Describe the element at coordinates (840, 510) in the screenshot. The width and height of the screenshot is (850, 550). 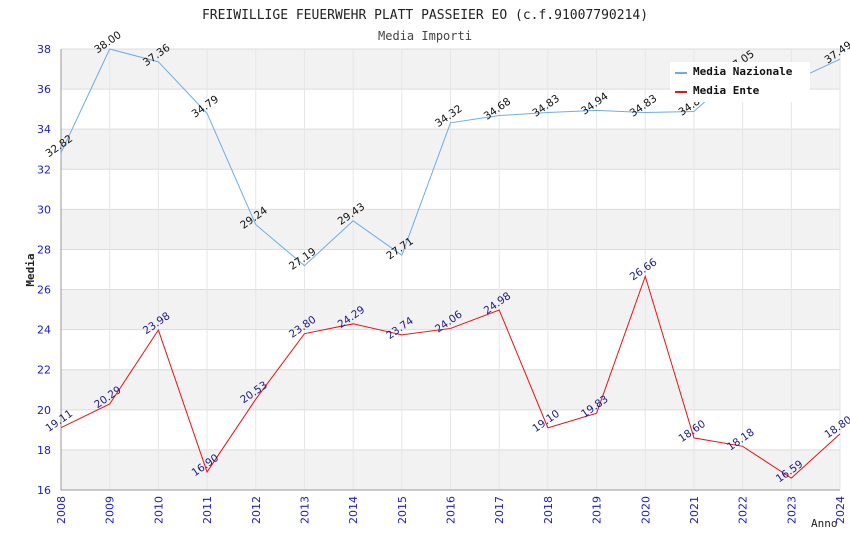
I see `x-tick-label: 2024` at that location.